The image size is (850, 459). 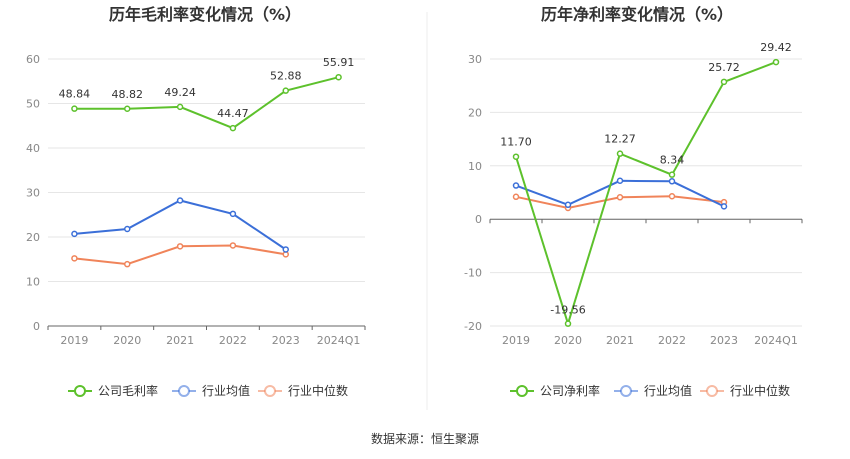 I want to click on chart-title: 历年净利率变化情况（%）, so click(x=637, y=14).